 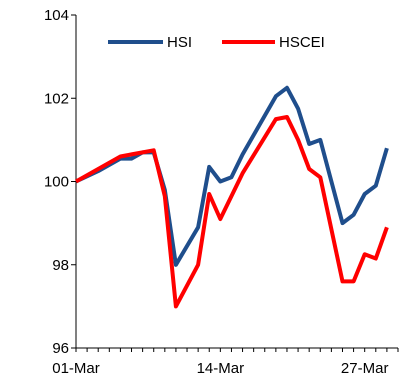 I want to click on y-tick-label: 102, so click(x=56, y=98).